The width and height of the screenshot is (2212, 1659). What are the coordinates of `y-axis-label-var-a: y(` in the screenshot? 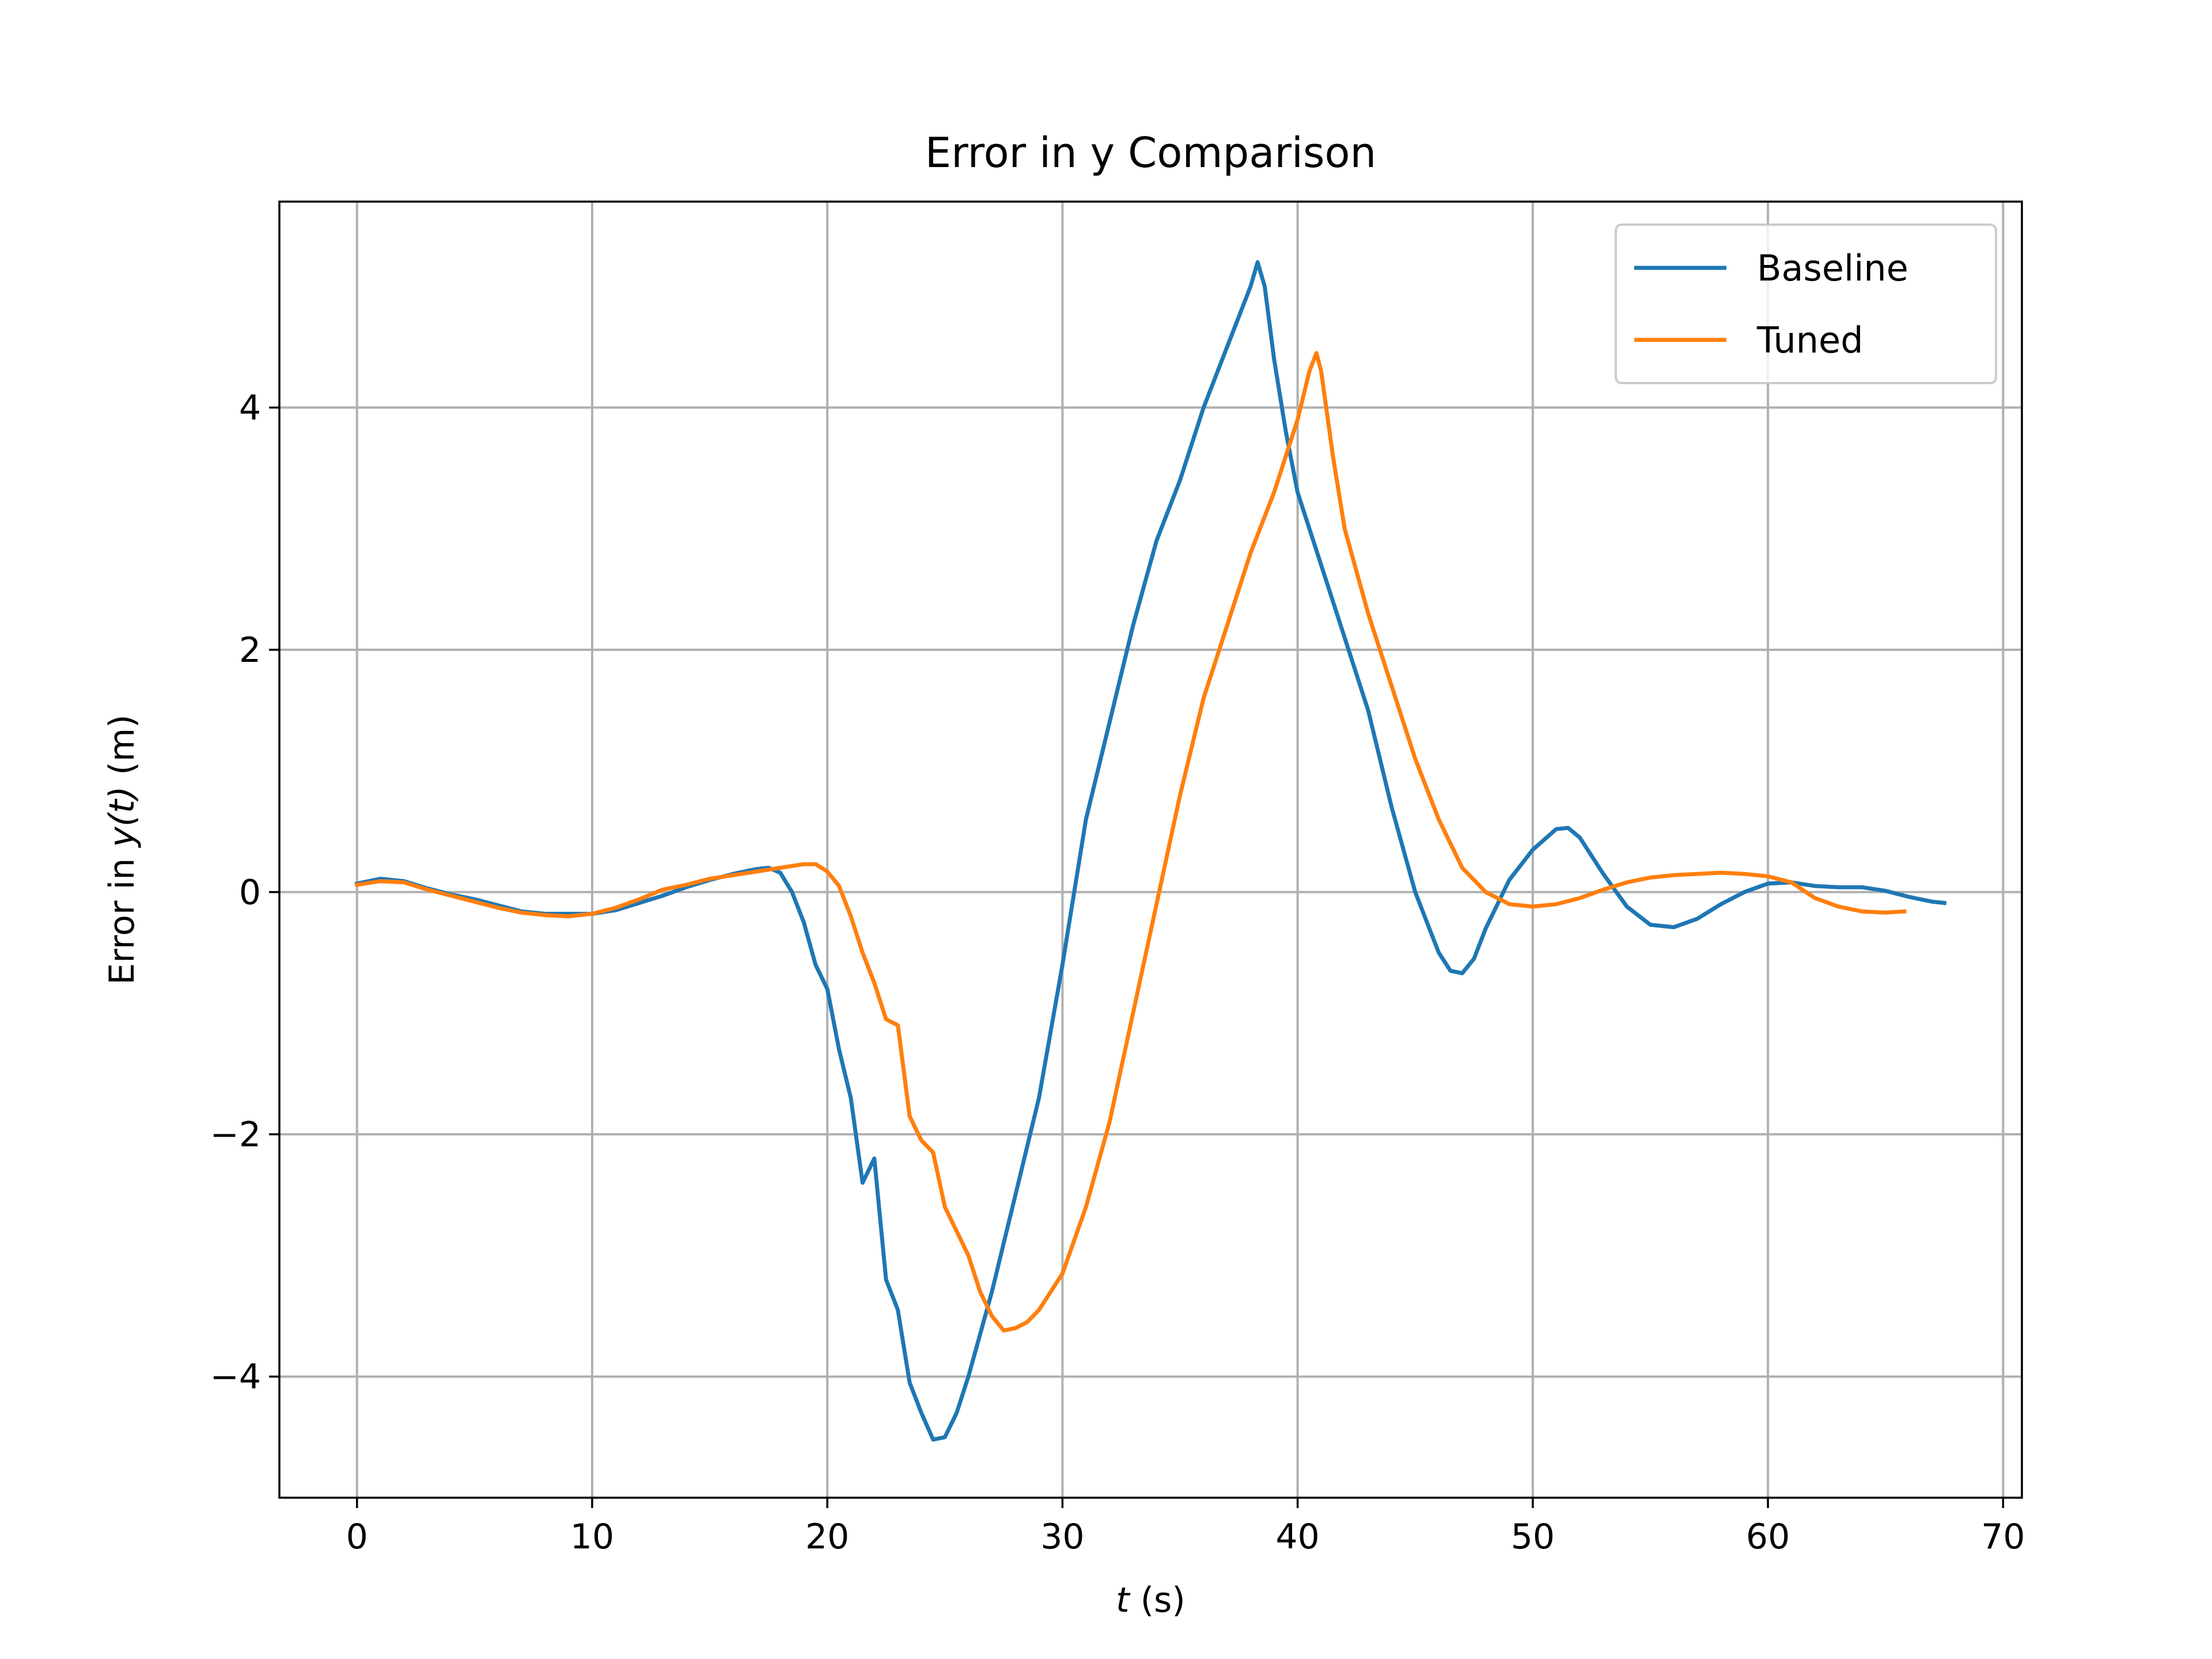 It's located at (122, 830).